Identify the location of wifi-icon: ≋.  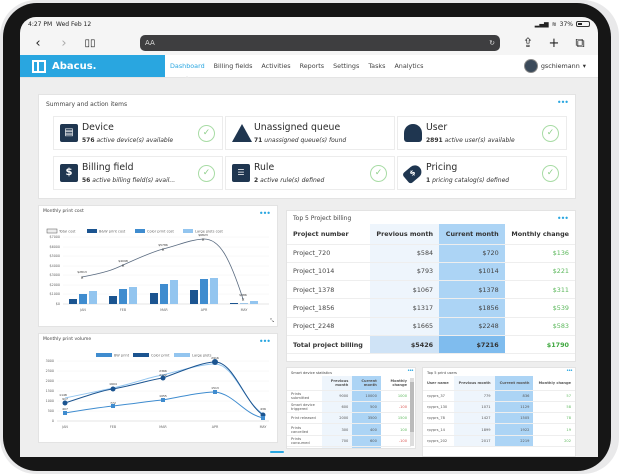
(554, 24).